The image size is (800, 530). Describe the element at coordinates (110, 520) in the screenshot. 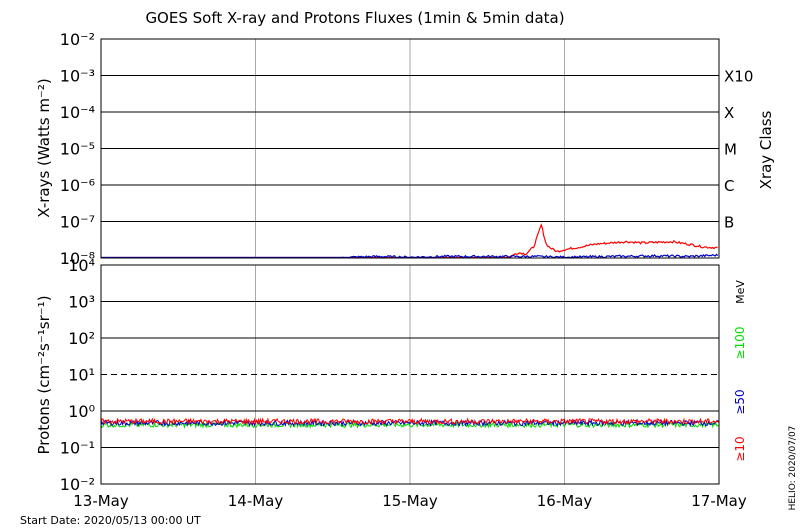

I see `start-date-label: Start Date: 2020/05/13 00:00 UT` at that location.